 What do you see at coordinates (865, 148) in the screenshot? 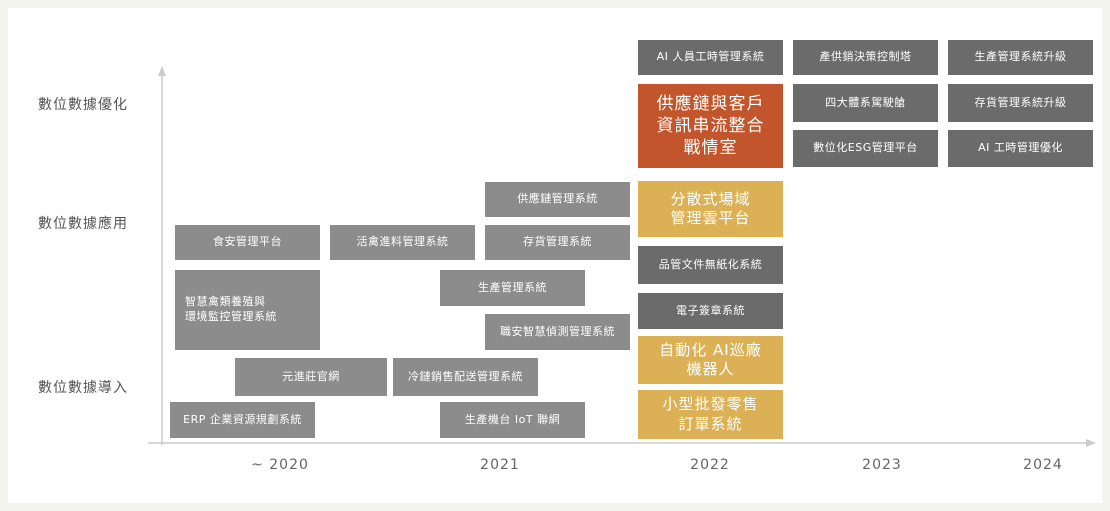
I see `box-esg-platform: 數位化ESG管理平台` at bounding box center [865, 148].